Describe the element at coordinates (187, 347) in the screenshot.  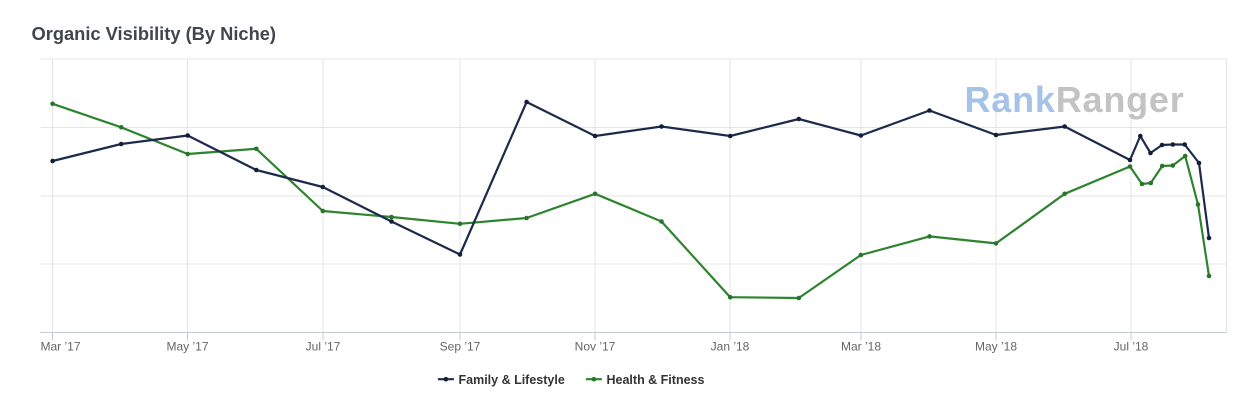
I see `svg-text: May ’17` at that location.